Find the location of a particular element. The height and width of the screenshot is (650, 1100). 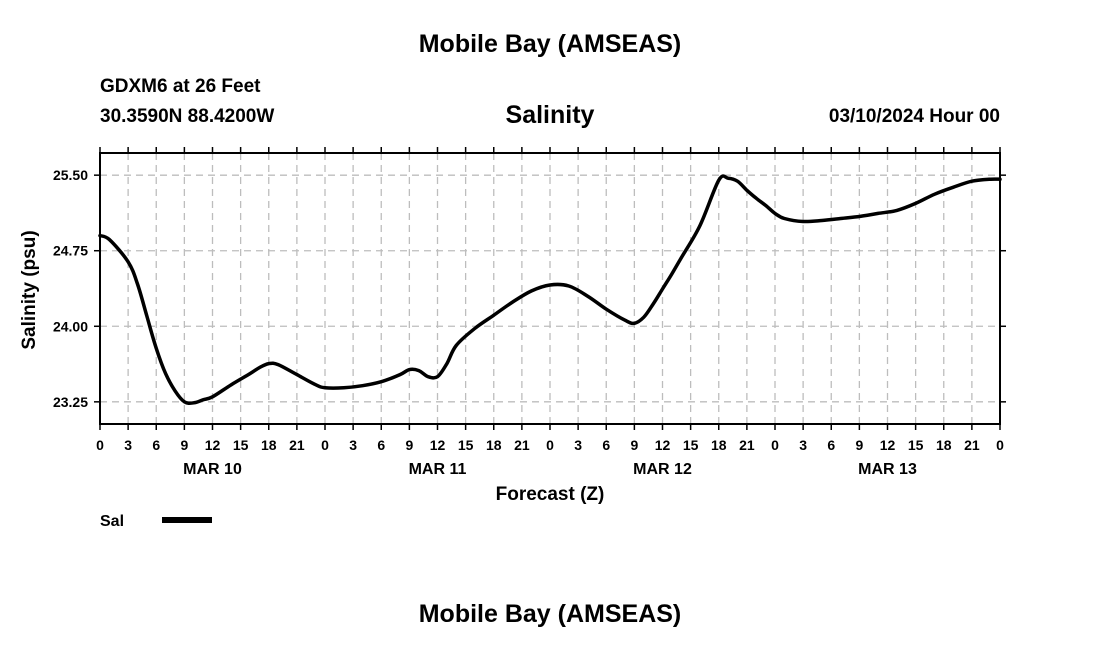

y-tick-label: 24.00 is located at coordinates (70, 326).